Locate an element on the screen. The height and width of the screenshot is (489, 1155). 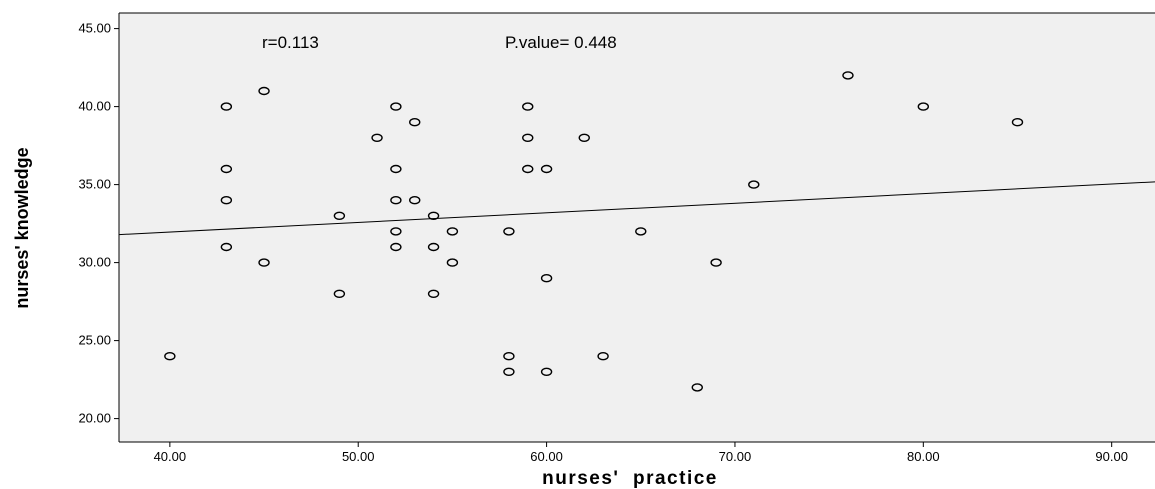
p-value-annotation: P.value= 0.448 is located at coordinates (561, 42).